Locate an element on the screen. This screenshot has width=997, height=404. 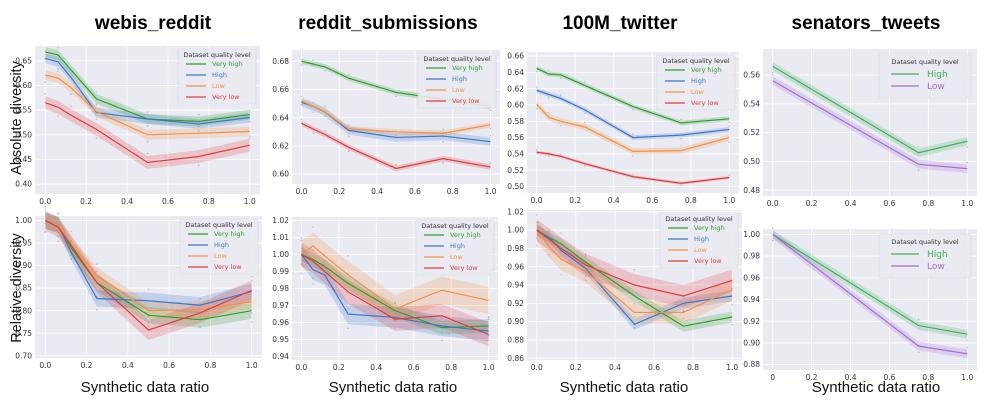
x-tick-label: 0 is located at coordinates (772, 377).